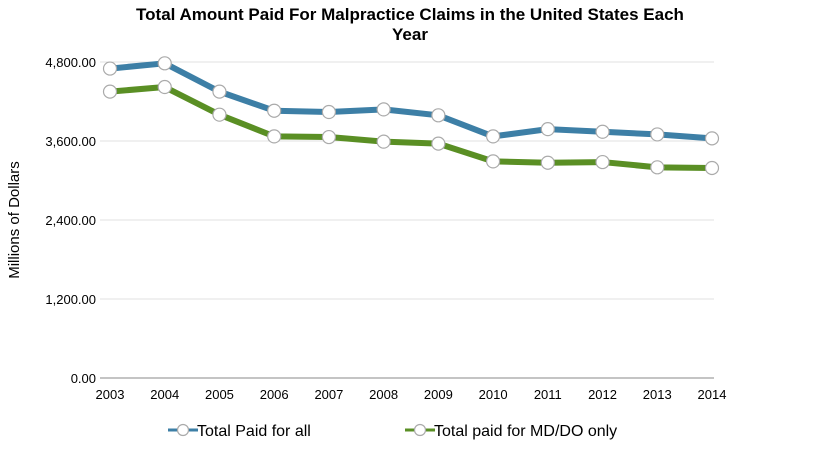 The width and height of the screenshot is (824, 476). What do you see at coordinates (548, 394) in the screenshot?
I see `x-tick-label: 2011` at bounding box center [548, 394].